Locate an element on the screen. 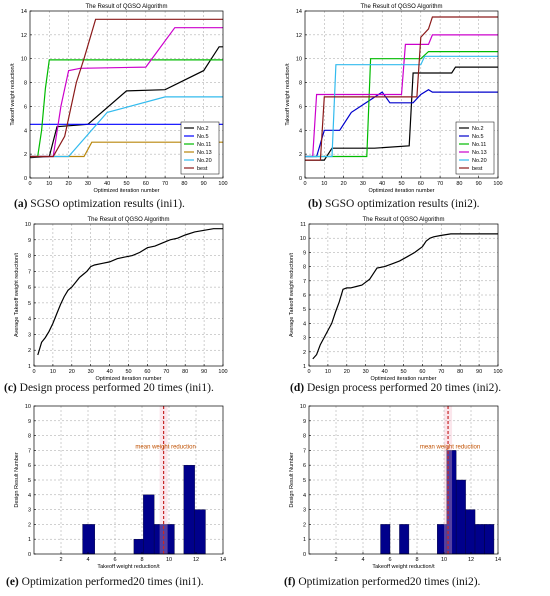 The width and height of the screenshot is (550, 596). y-tick-label-9: 9 is located at coordinates (304, 422).